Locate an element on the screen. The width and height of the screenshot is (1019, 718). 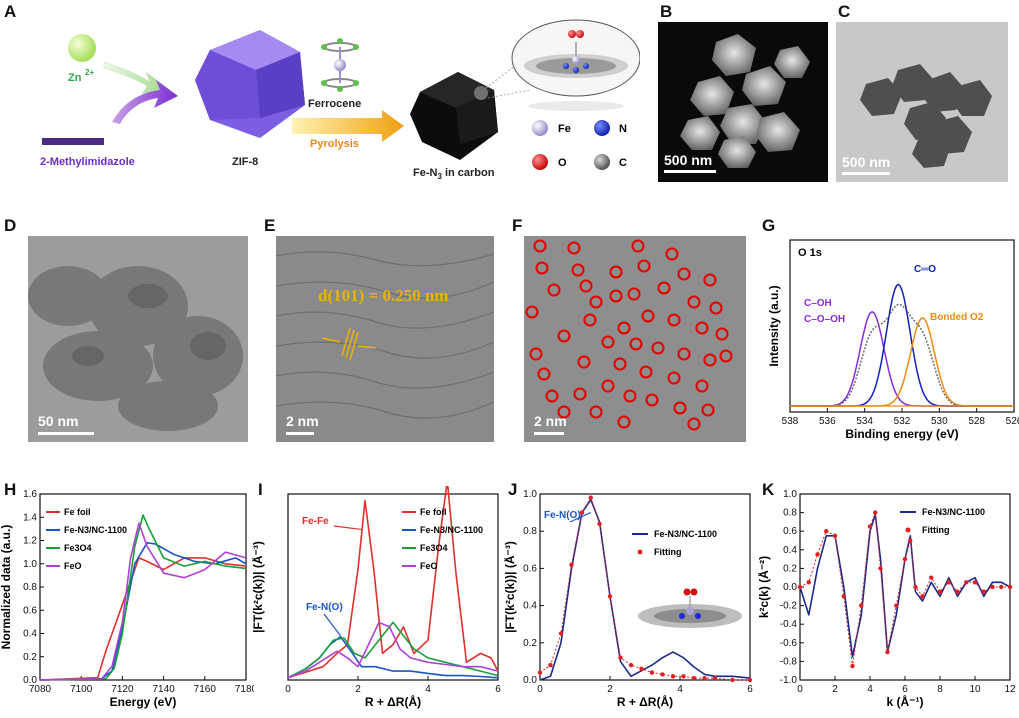
y-tick-label: 1.4 is located at coordinates (30, 517).